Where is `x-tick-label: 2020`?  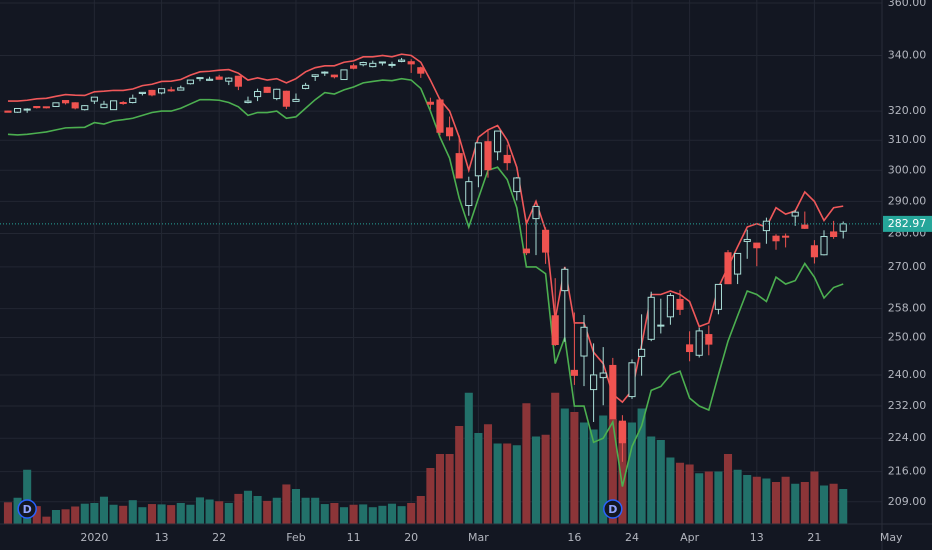 x-tick-label: 2020 is located at coordinates (94, 537).